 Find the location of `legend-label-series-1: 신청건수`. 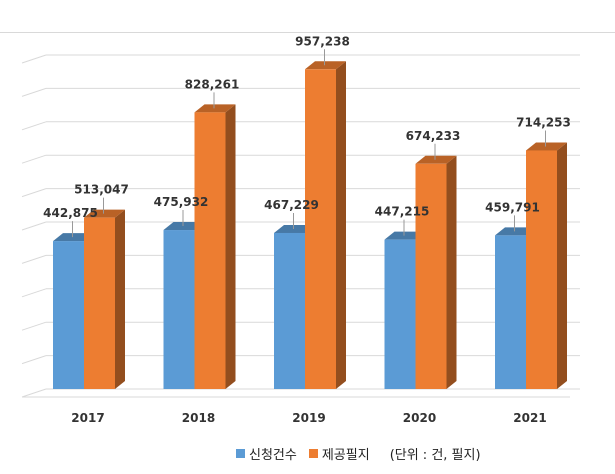

legend-label-series-1: 신청건수 is located at coordinates (273, 455).